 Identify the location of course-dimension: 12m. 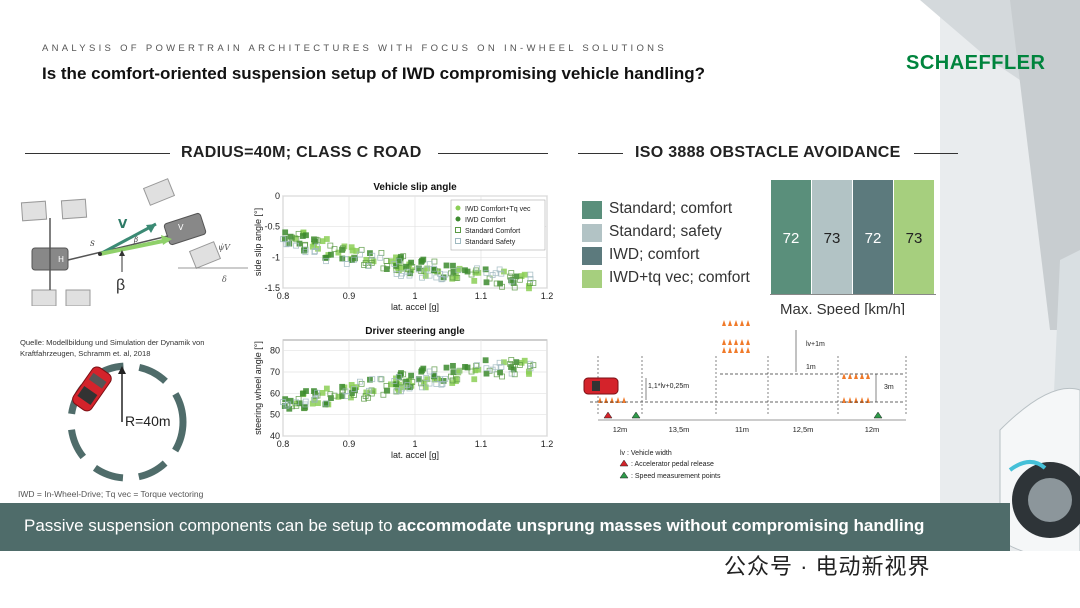
(620, 429).